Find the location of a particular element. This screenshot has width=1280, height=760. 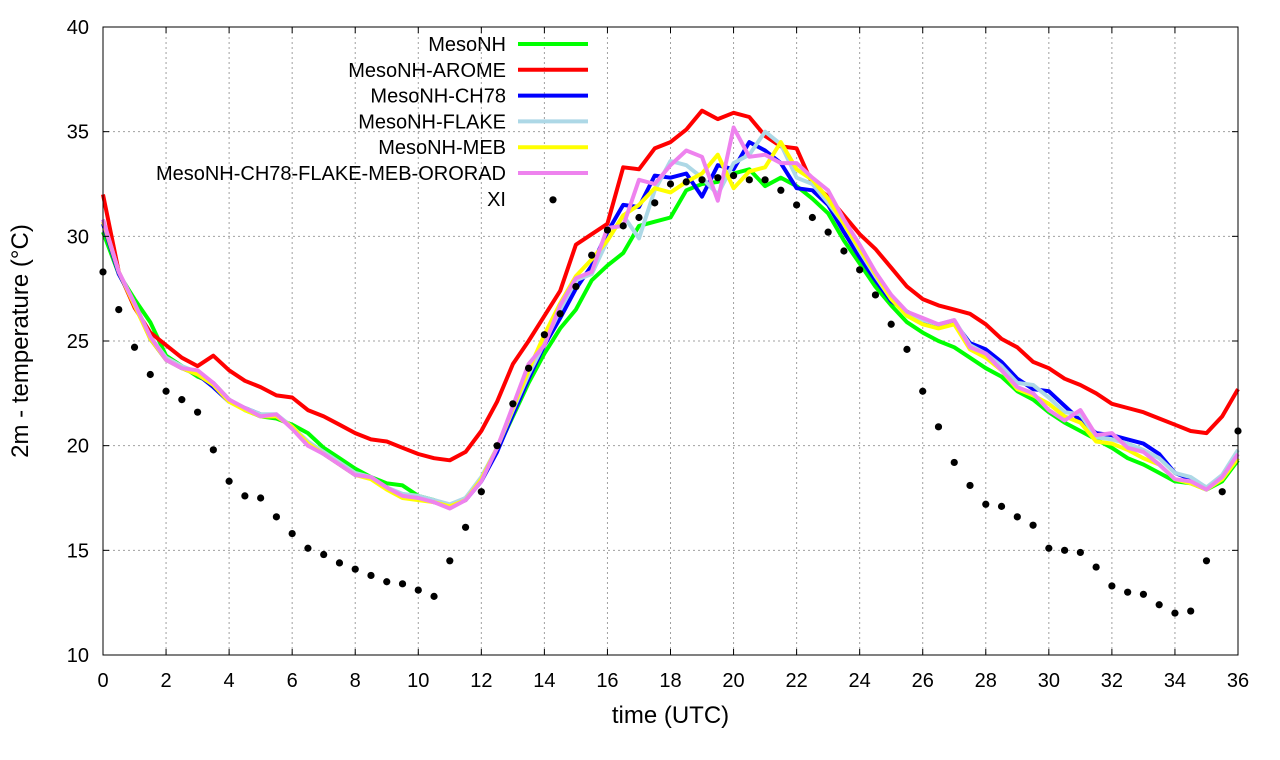

x-tick-label: 4 is located at coordinates (229, 681).